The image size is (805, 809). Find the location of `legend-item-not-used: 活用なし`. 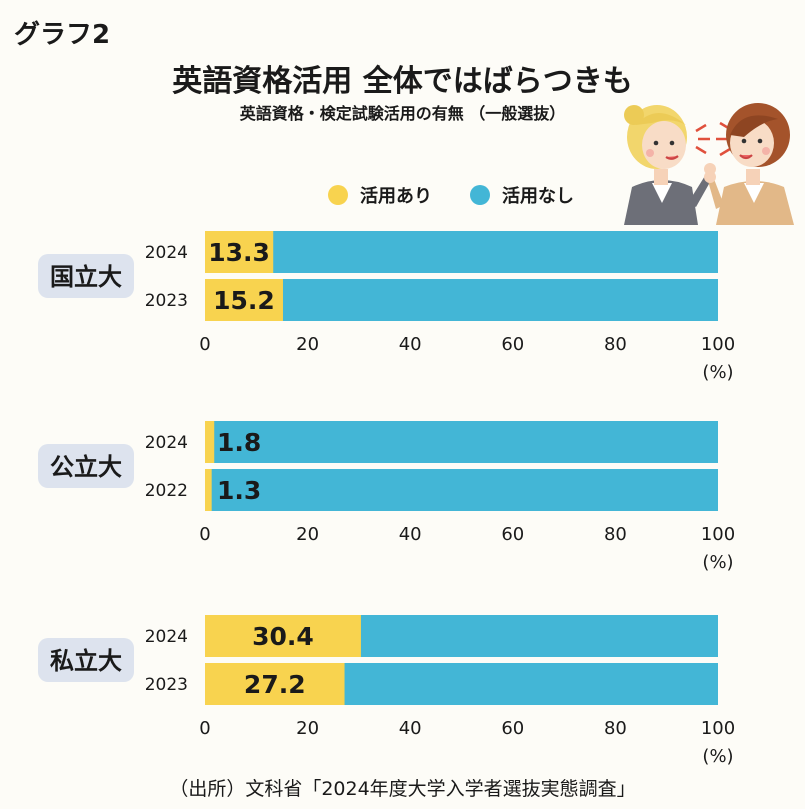

legend-item-not-used: 活用なし is located at coordinates (522, 195).